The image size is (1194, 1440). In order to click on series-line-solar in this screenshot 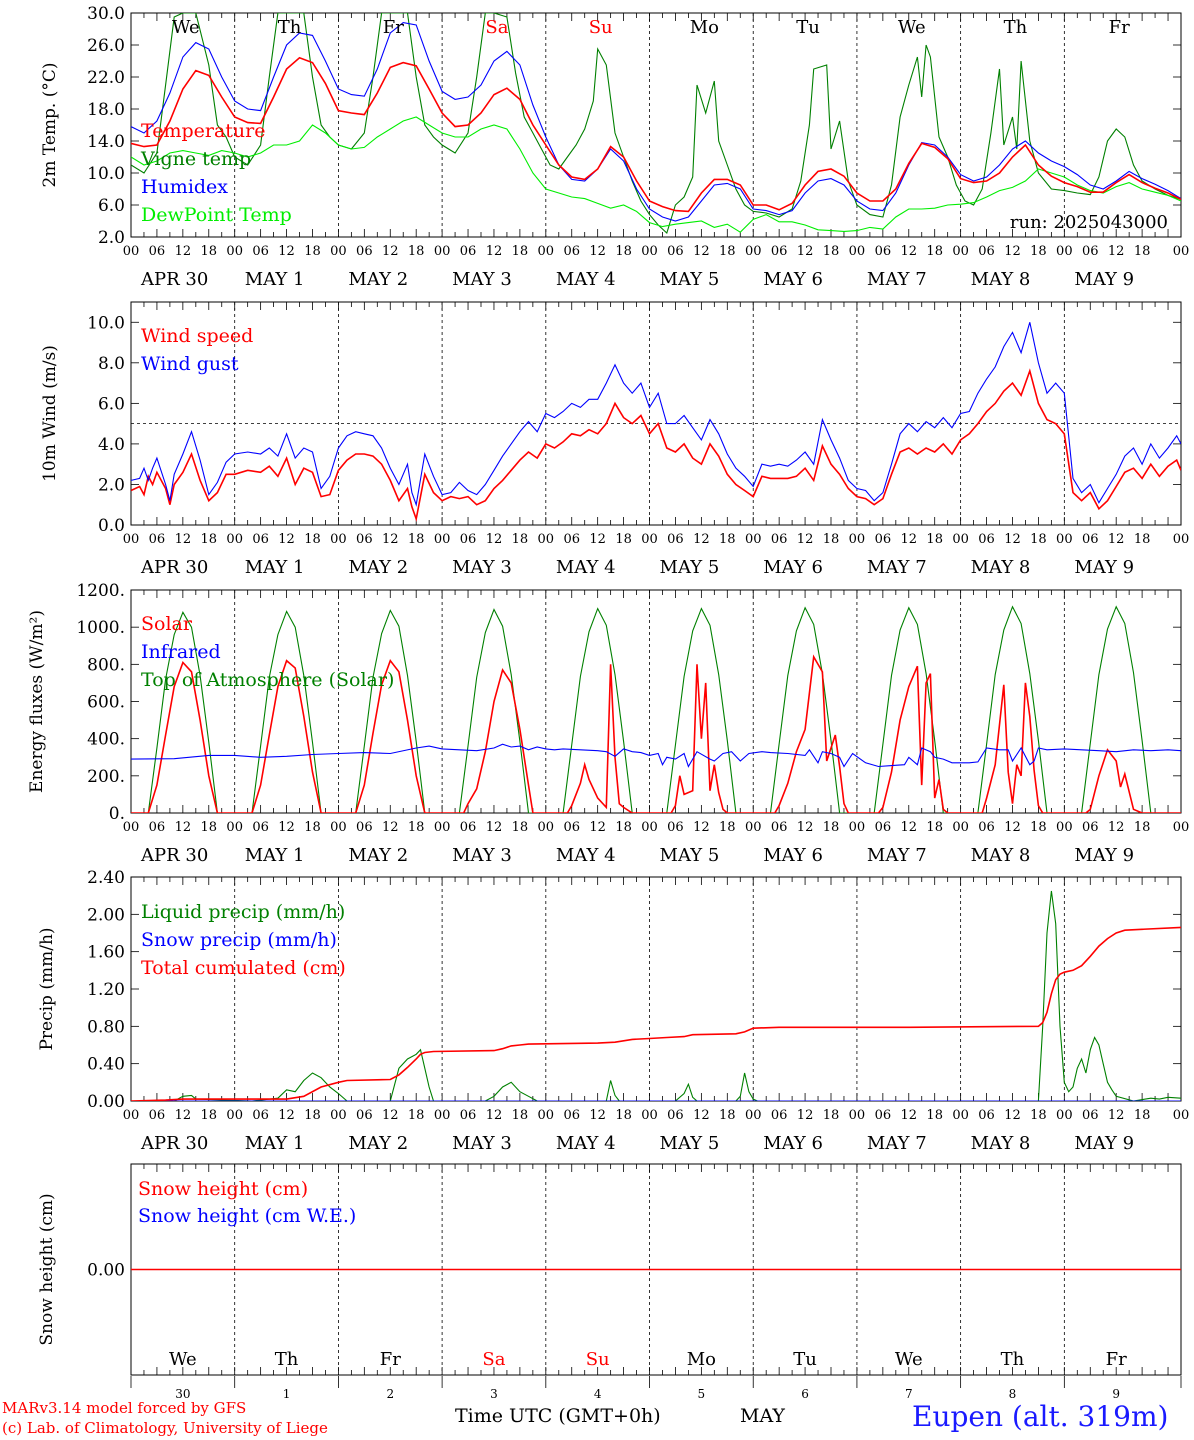, I will do `click(656, 733)`.